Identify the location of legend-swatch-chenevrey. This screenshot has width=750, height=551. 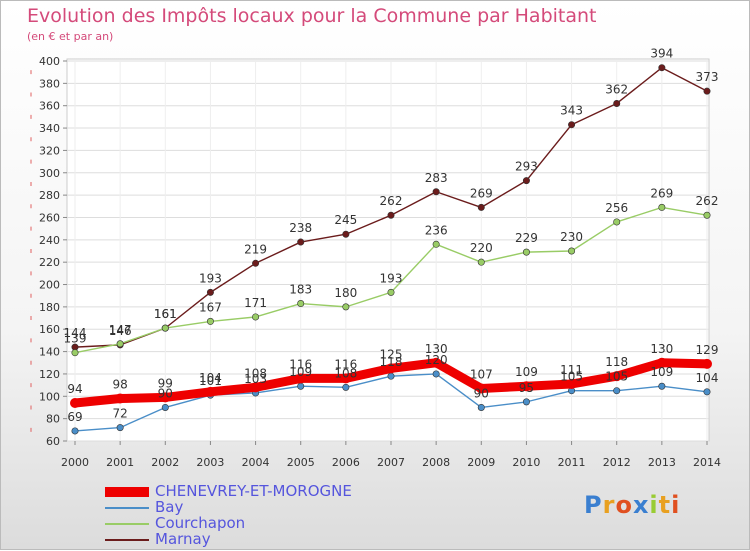
(127, 492).